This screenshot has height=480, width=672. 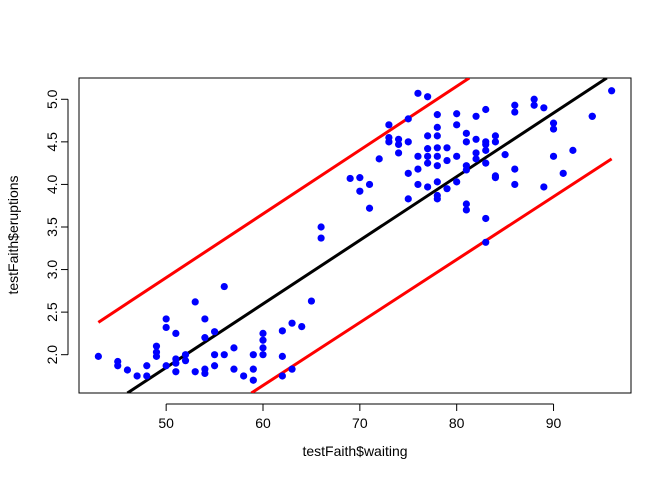 I want to click on x-axis-title: testFaith$waiting, so click(x=354, y=451).